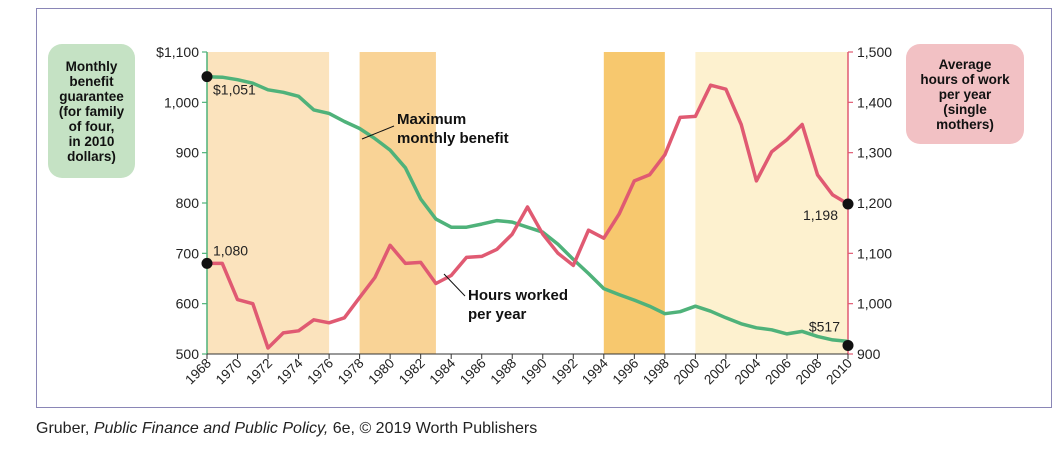 The height and width of the screenshot is (458, 1060). I want to click on x-tick-label: 1998, so click(656, 372).